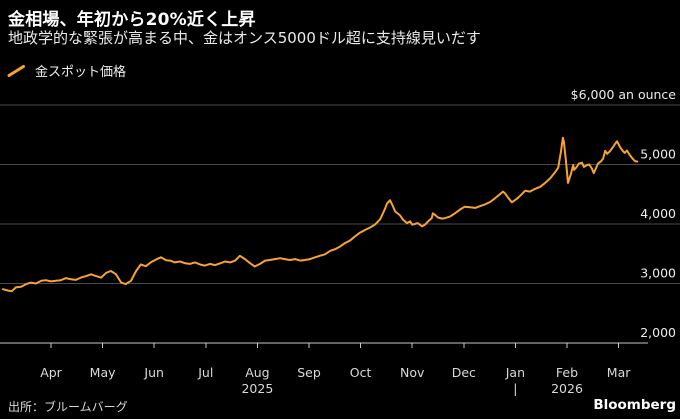 This screenshot has width=680, height=419. I want to click on x-axis-label: Jun, so click(153, 372).